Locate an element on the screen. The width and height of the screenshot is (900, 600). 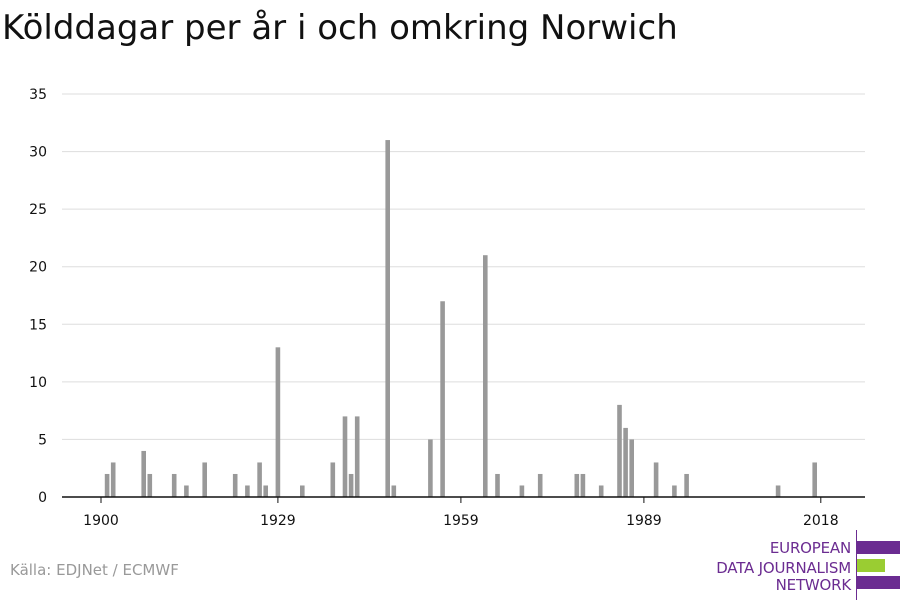
bar-1908 is located at coordinates (150, 485).